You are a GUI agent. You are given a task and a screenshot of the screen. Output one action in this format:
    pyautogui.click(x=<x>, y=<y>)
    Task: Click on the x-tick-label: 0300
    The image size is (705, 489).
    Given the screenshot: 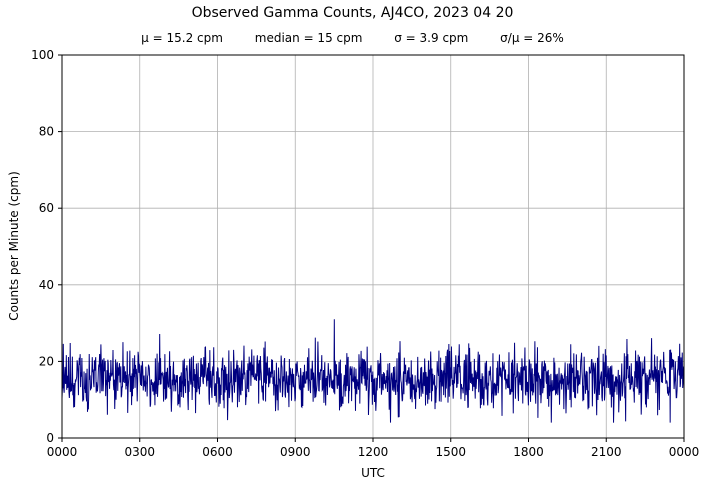 What is the action you would take?
    pyautogui.click(x=139, y=452)
    